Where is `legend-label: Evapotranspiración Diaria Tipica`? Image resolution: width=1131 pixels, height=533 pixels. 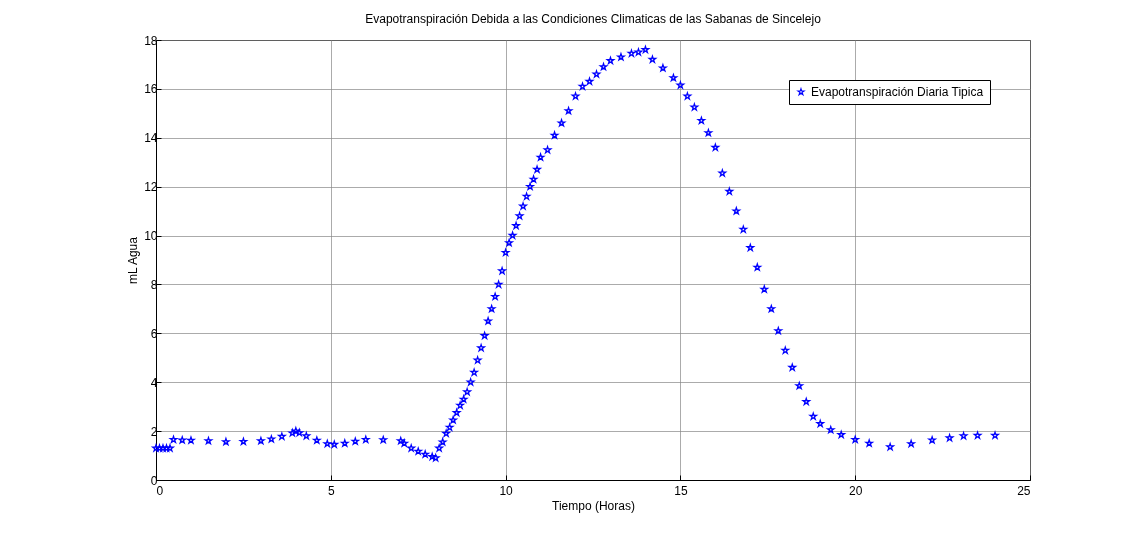
legend-label: Evapotranspiración Diaria Tipica is located at coordinates (897, 92).